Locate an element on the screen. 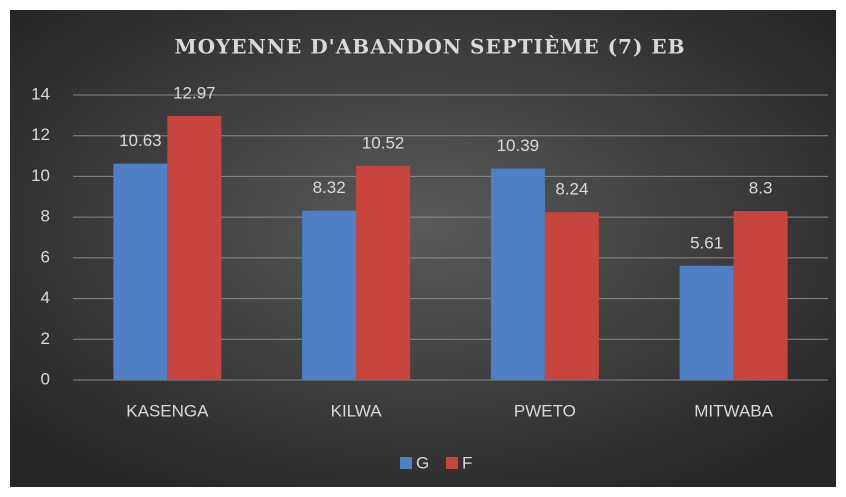  data-label: 12.97 is located at coordinates (194, 92).